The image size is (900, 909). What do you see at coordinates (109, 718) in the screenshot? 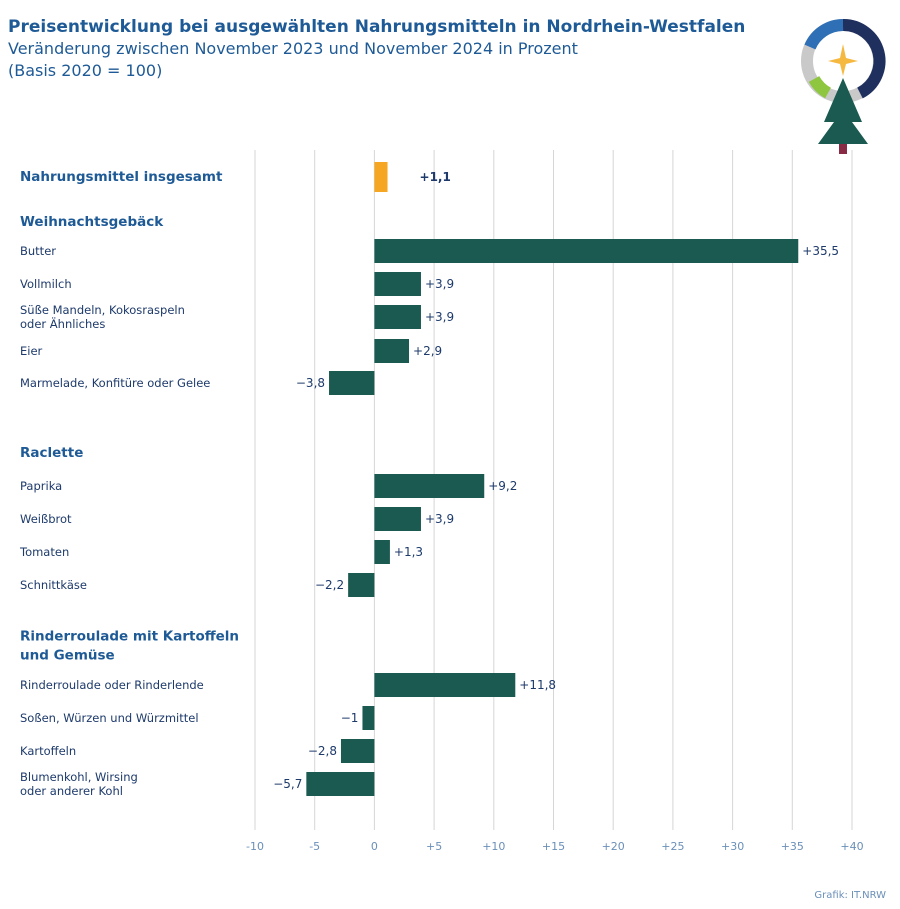
I see `category-label: Soßen, Würzen und Würzmittel` at bounding box center [109, 718].